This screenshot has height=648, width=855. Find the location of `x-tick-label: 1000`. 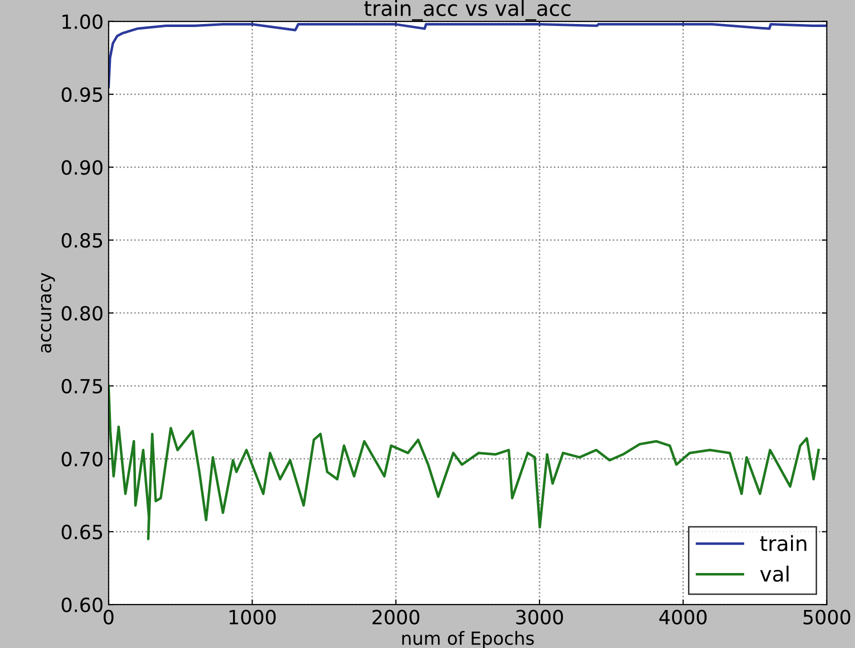

x-tick-label: 1000 is located at coordinates (253, 617).